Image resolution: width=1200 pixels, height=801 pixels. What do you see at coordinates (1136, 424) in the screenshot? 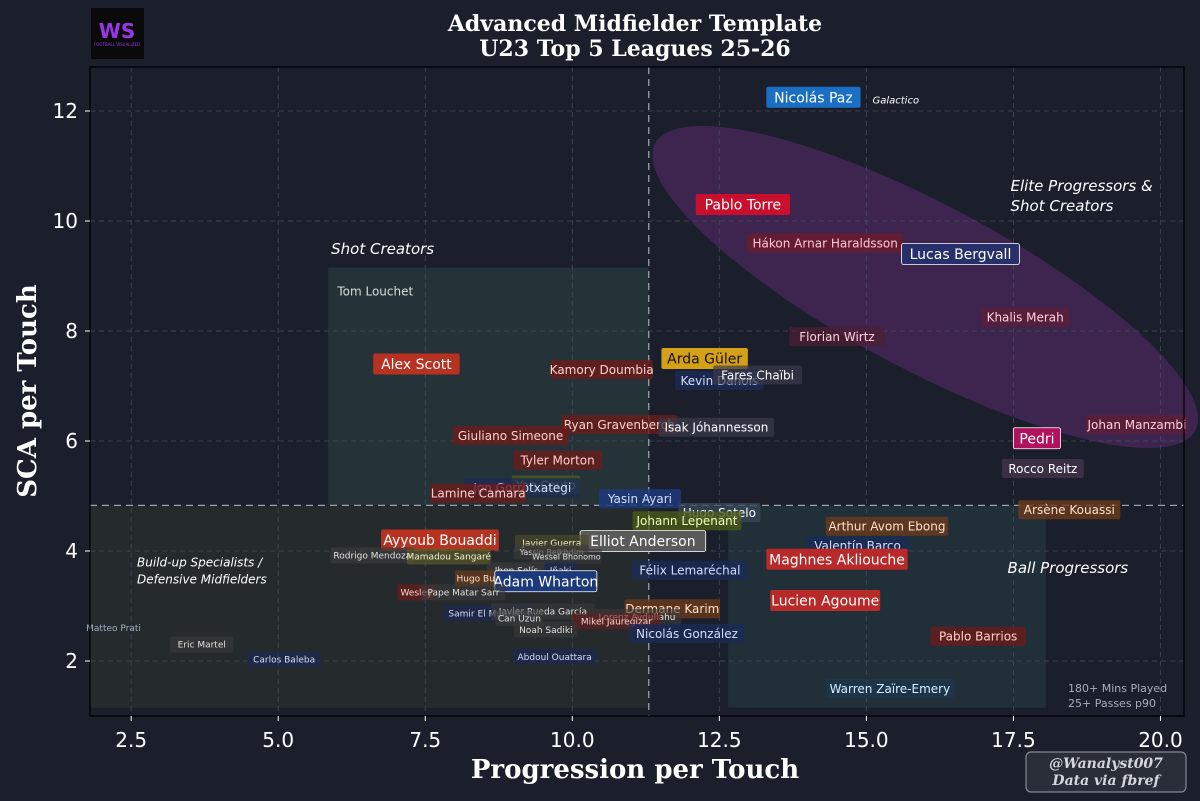
I see `player-label: Johan Manzambi` at bounding box center [1136, 424].